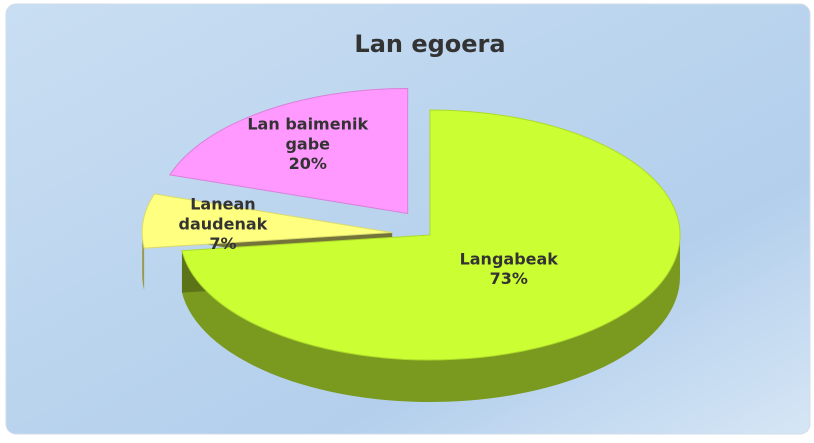 This screenshot has width=814, height=443. What do you see at coordinates (308, 163) in the screenshot?
I see `slice-value-label: 20%` at bounding box center [308, 163].